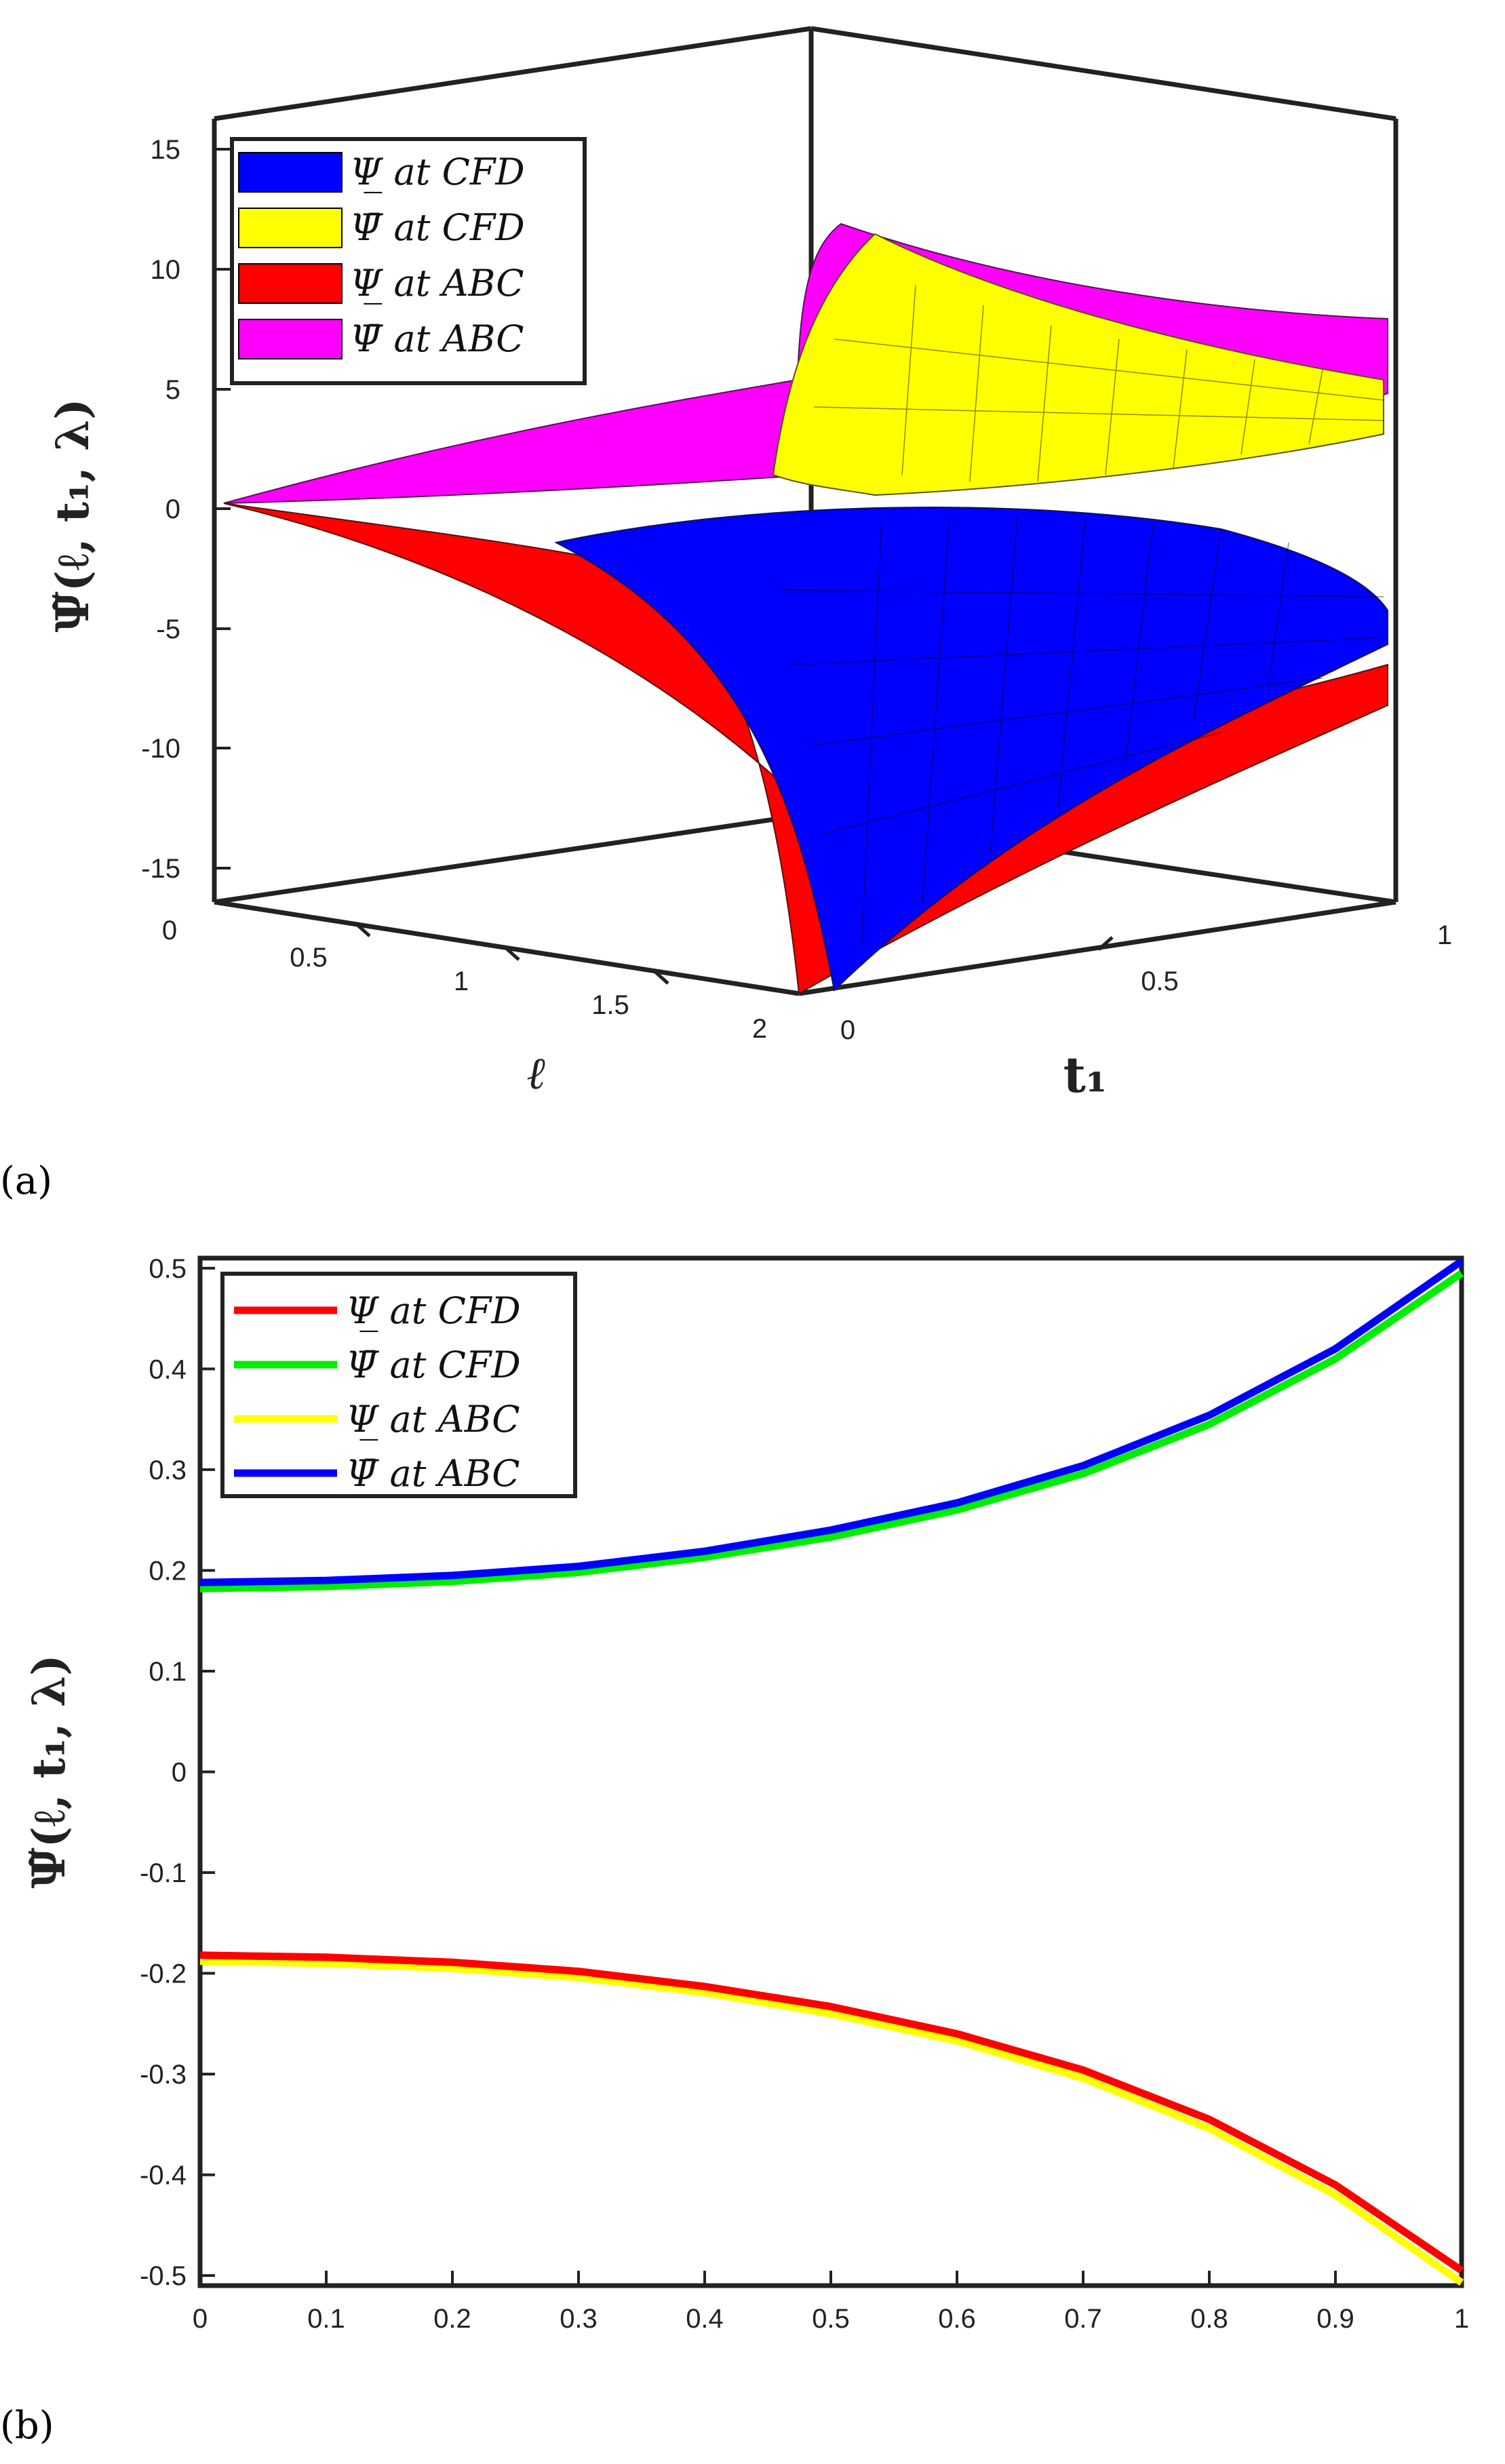 The image size is (1505, 2464). I want to click on z-axis-ticks: 15 10 5 0 -5 -10 -15, so click(186, 509).